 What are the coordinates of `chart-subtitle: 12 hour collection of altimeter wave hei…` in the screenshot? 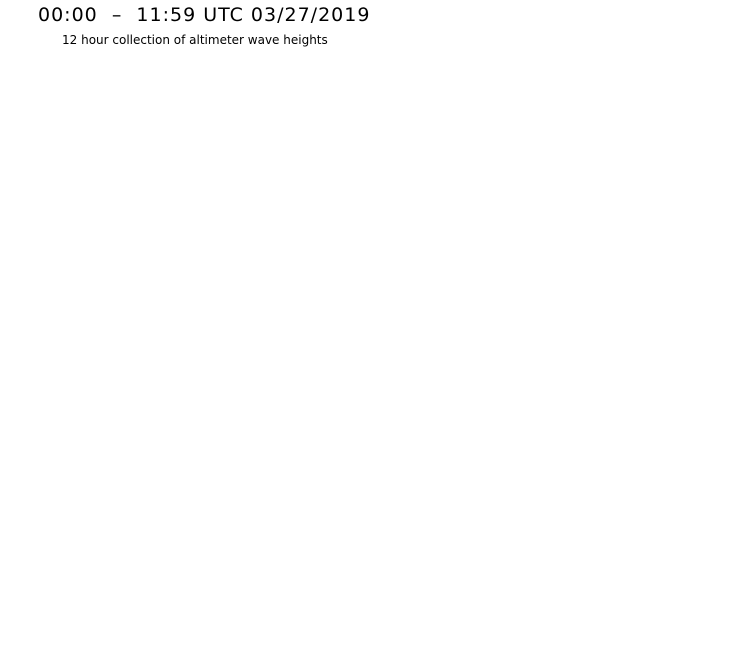 It's located at (195, 40).